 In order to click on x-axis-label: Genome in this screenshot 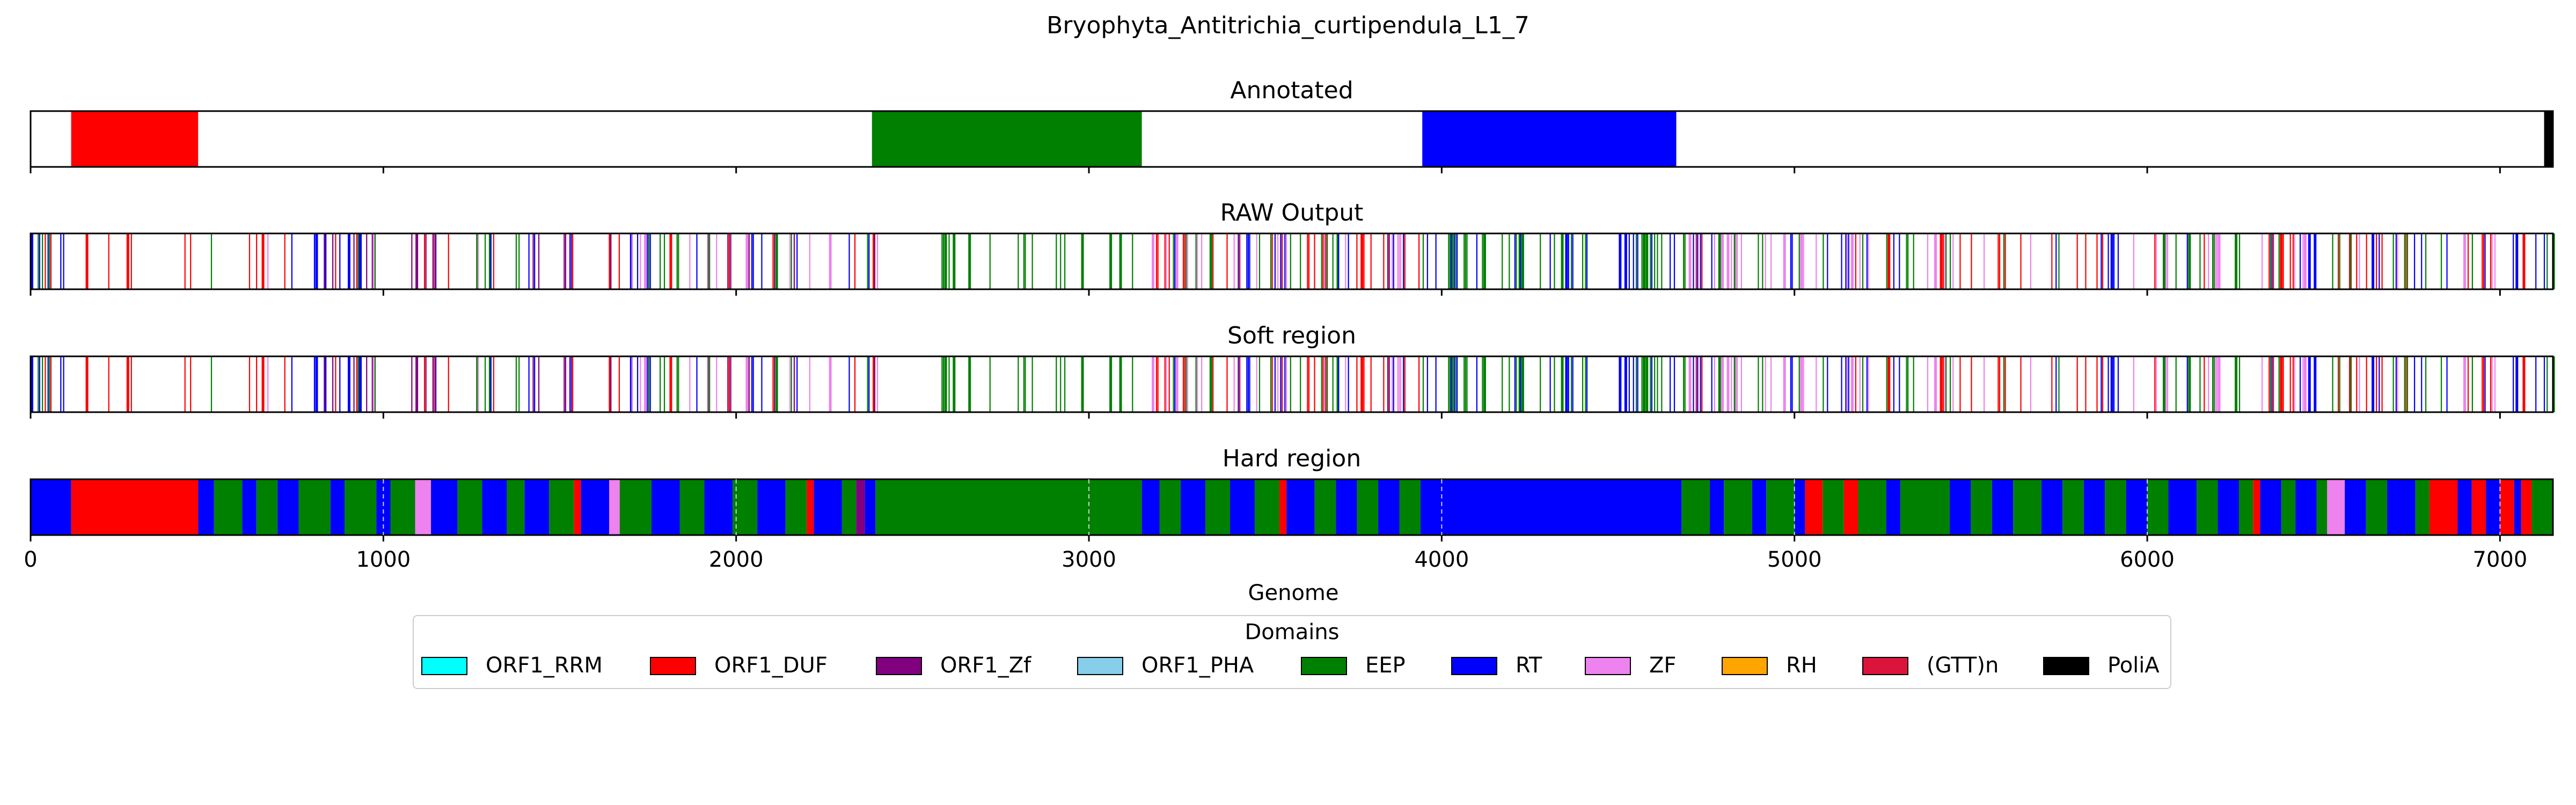, I will do `click(1293, 593)`.